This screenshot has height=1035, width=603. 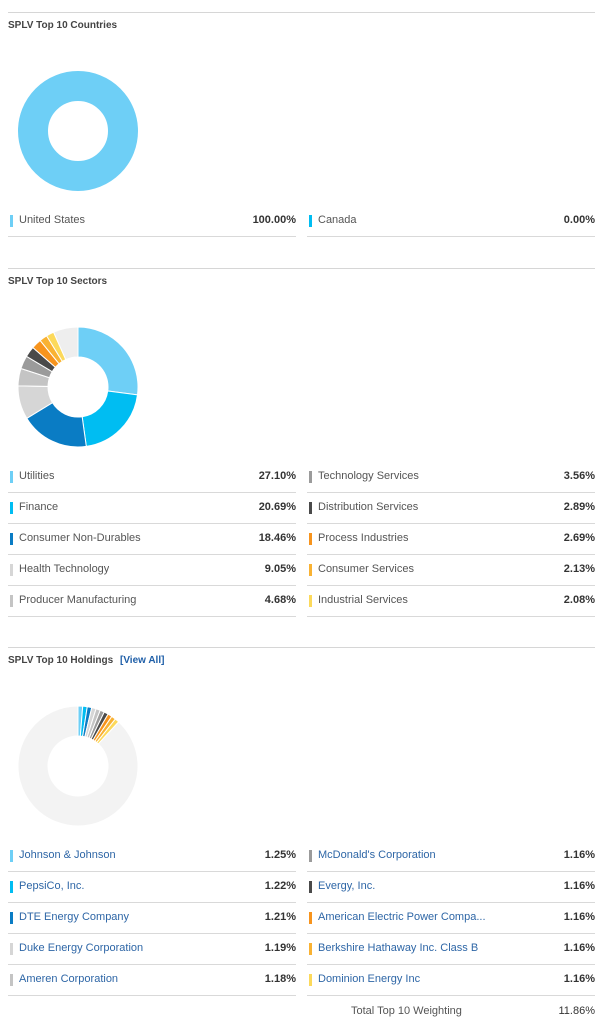 What do you see at coordinates (280, 600) in the screenshot?
I see `row-value: 4.68%` at bounding box center [280, 600].